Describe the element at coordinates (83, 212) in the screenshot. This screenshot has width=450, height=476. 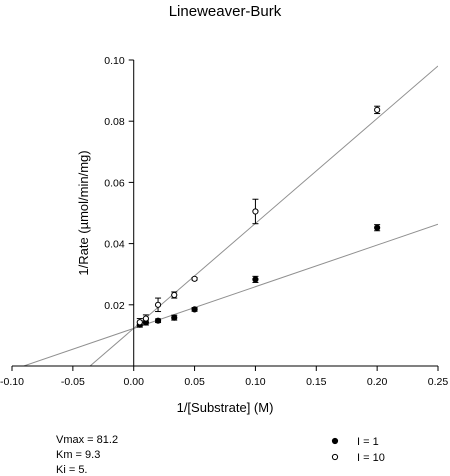
I see `y-axis-label: 1/Rate (µmol/min/mg)` at that location.